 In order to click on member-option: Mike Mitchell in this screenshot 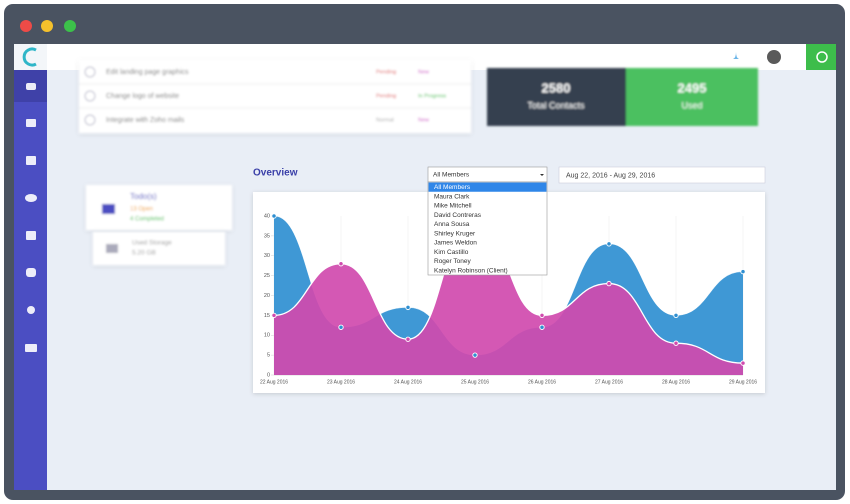, I will do `click(453, 206)`.